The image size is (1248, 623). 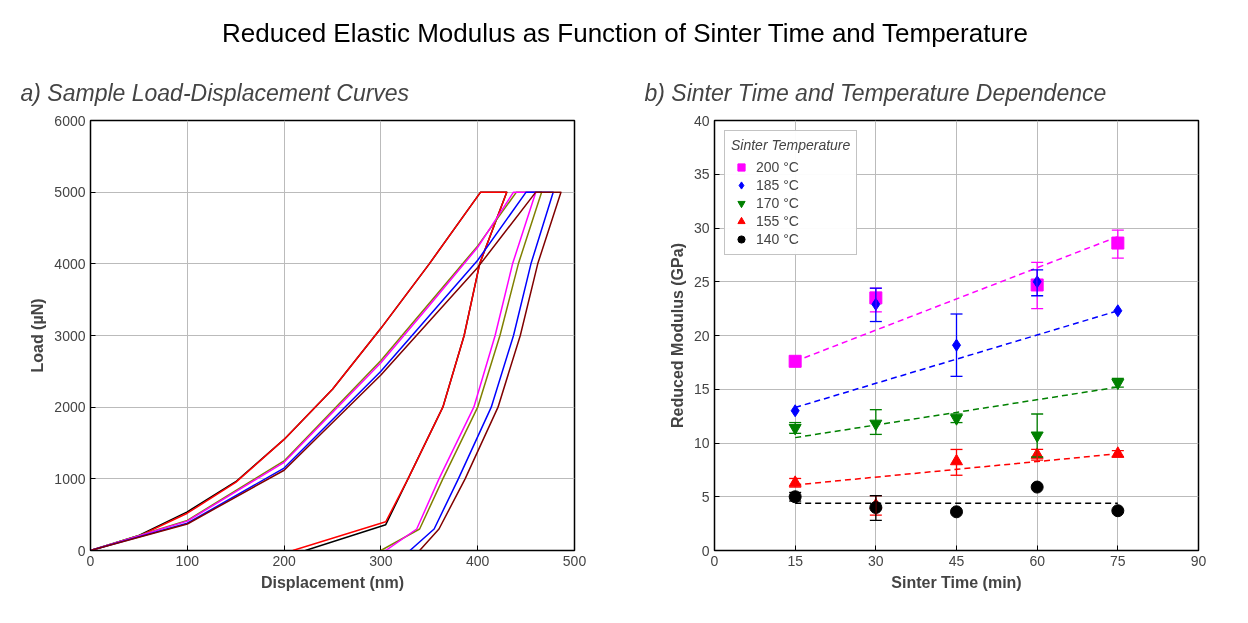 I want to click on legend-title: Sinter Temperature, so click(x=791, y=145).